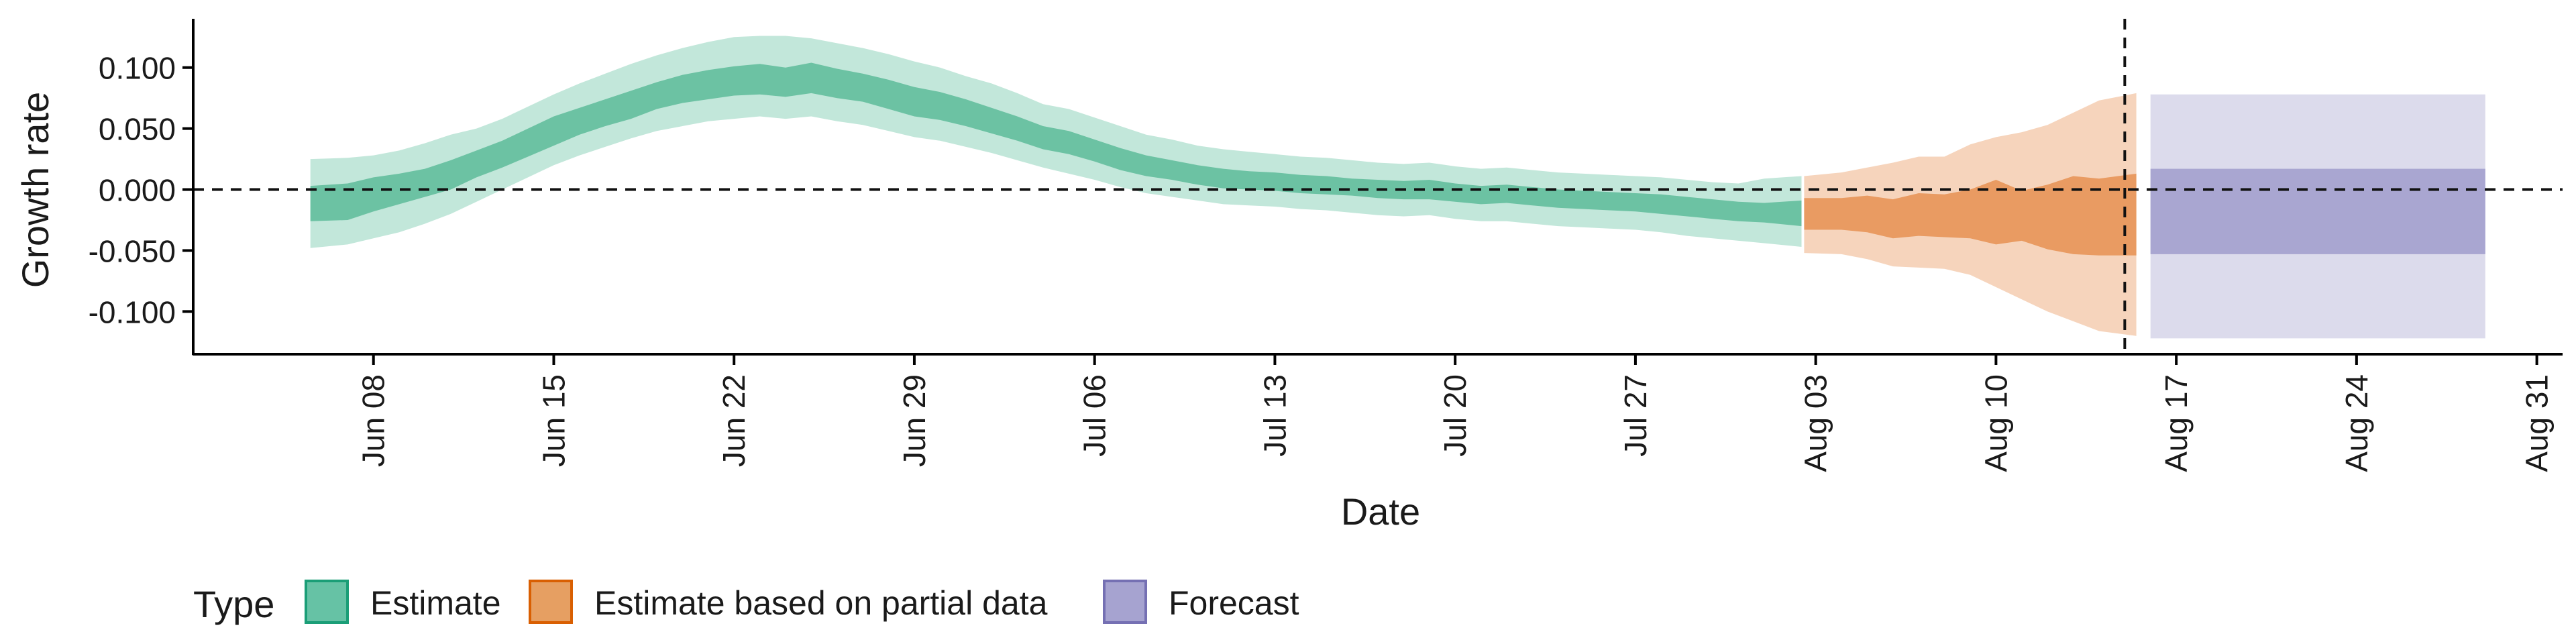 Image resolution: width=2576 pixels, height=644 pixels. I want to click on band-50-estimate-based-on-partial-data, so click(1970, 214).